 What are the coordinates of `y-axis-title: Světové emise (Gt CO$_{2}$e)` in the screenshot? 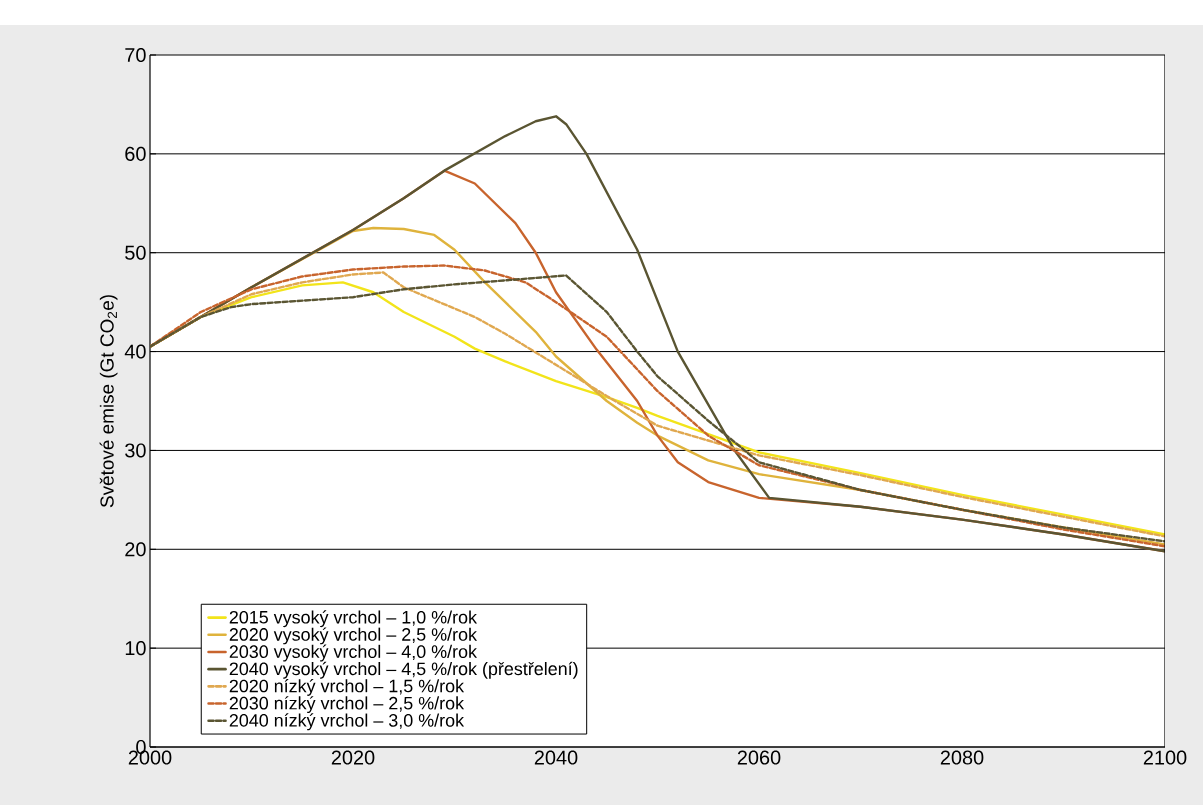 It's located at (108, 401).